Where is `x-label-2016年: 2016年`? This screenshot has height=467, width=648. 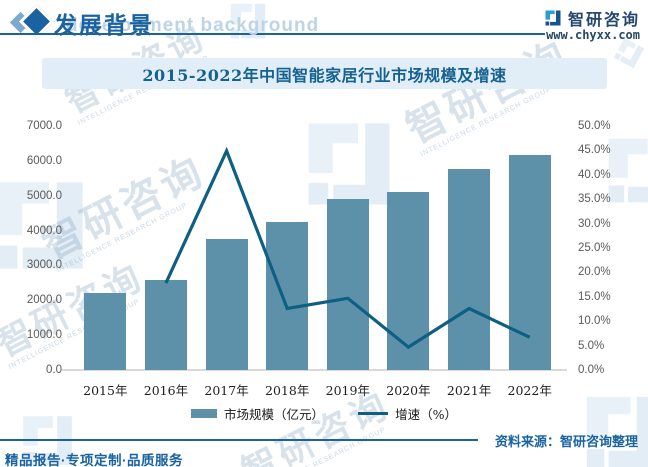
x-label-2016年: 2016年 is located at coordinates (166, 390).